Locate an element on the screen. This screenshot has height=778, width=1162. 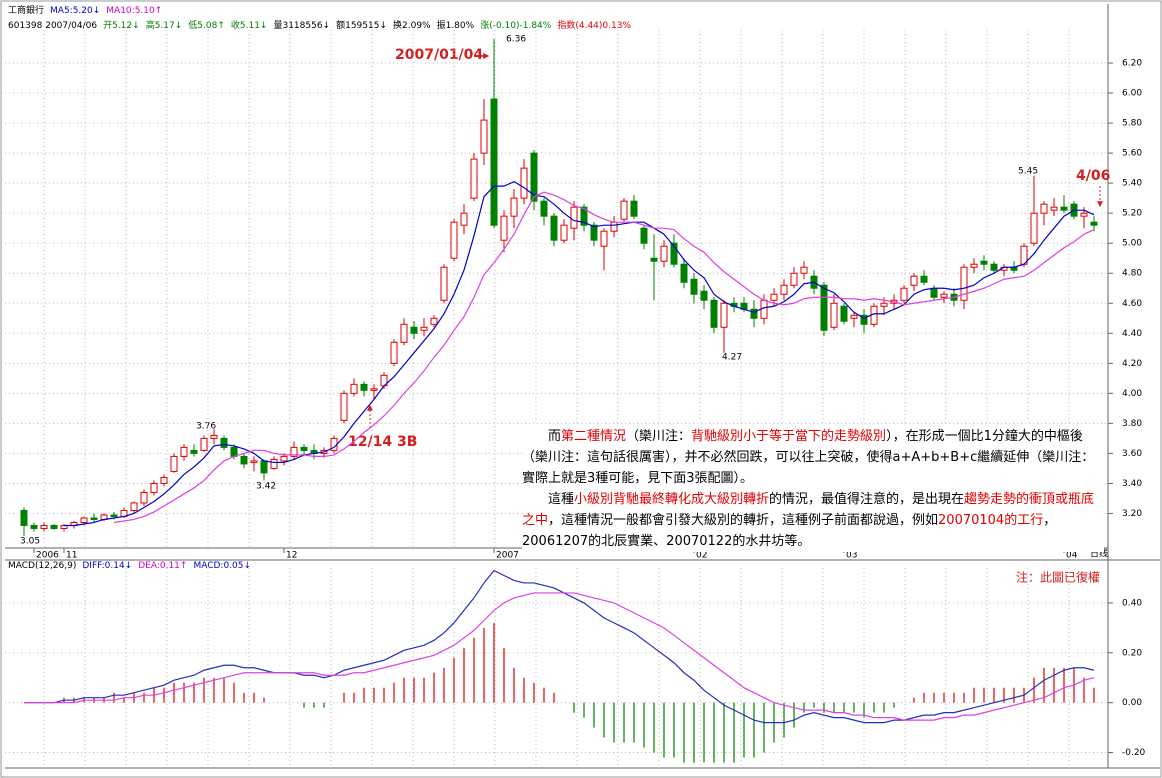
text-segment: 的情況，最值得注意的，是出現在 is located at coordinates (867, 499).